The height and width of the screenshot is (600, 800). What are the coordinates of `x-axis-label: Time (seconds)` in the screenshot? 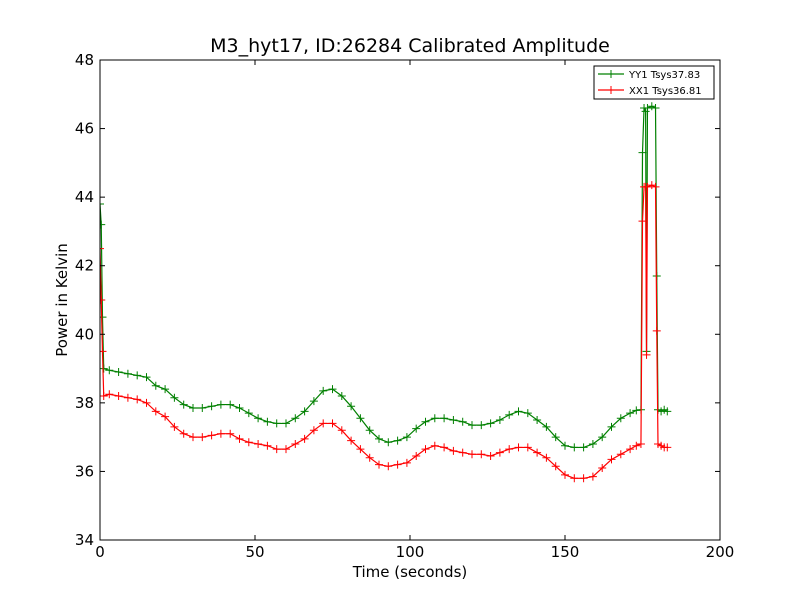 It's located at (410, 572).